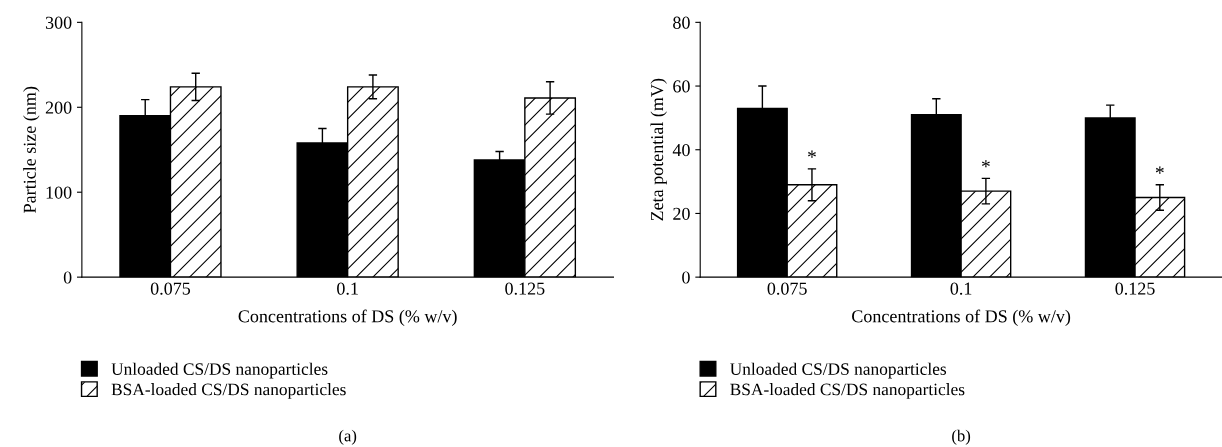 This screenshot has width=1222, height=447. What do you see at coordinates (658, 149) in the screenshot?
I see `y-axis-title: Zeta potential (mV)` at bounding box center [658, 149].